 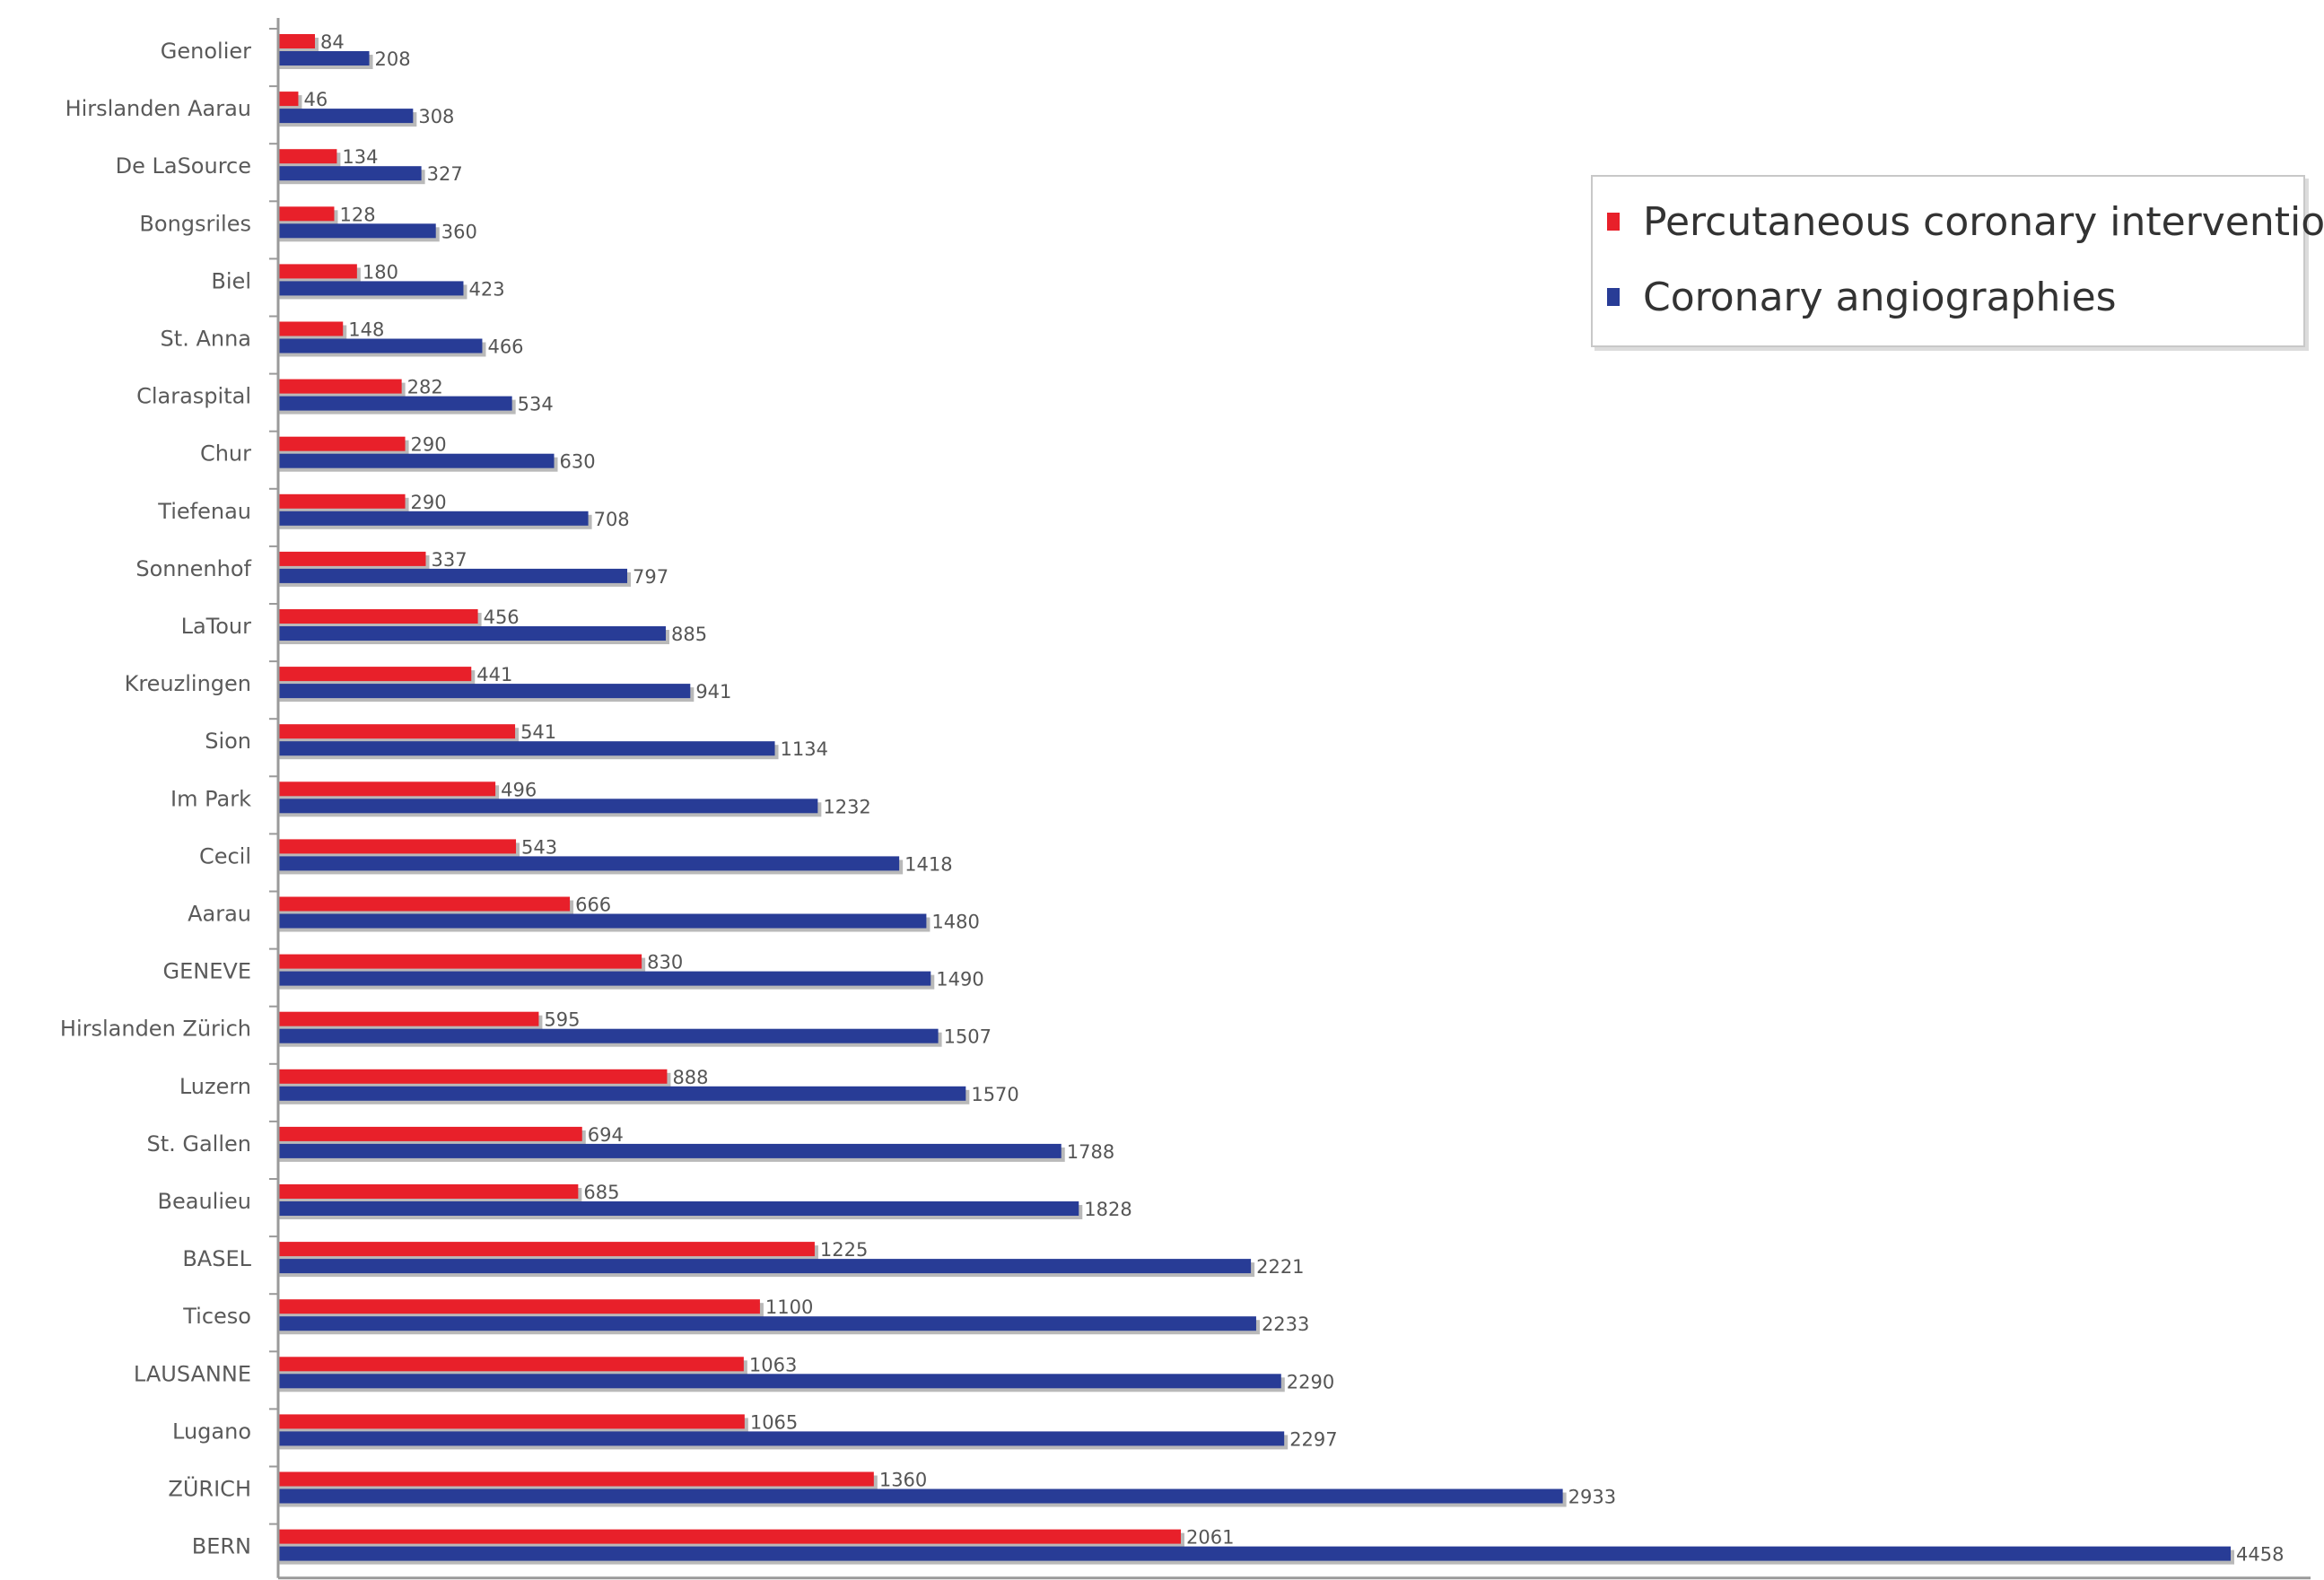 What do you see at coordinates (434, 518) in the screenshot?
I see `bar-angiography-tiefenau` at bounding box center [434, 518].